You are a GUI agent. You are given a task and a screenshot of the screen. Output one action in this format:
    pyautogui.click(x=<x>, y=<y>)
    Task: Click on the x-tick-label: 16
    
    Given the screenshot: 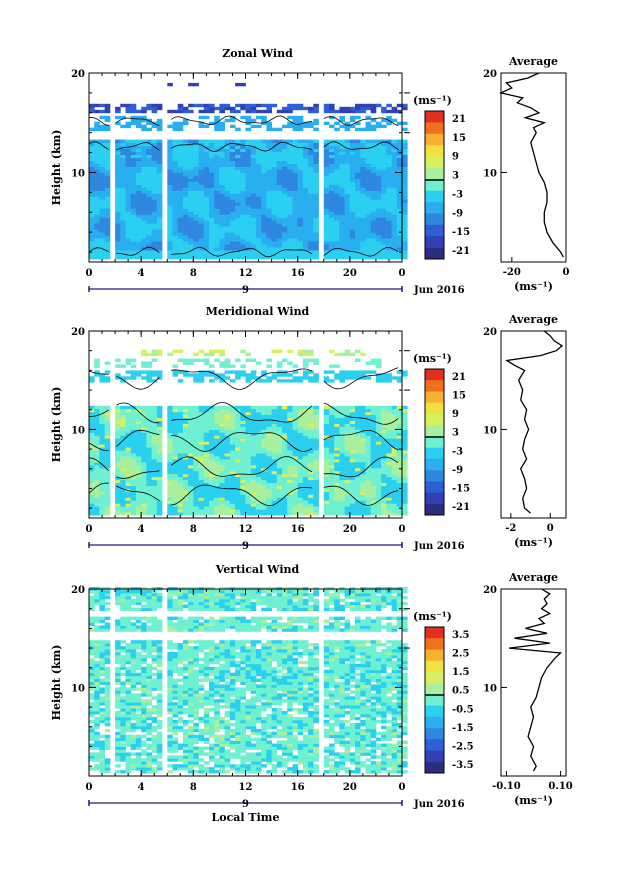 What is the action you would take?
    pyautogui.click(x=298, y=273)
    